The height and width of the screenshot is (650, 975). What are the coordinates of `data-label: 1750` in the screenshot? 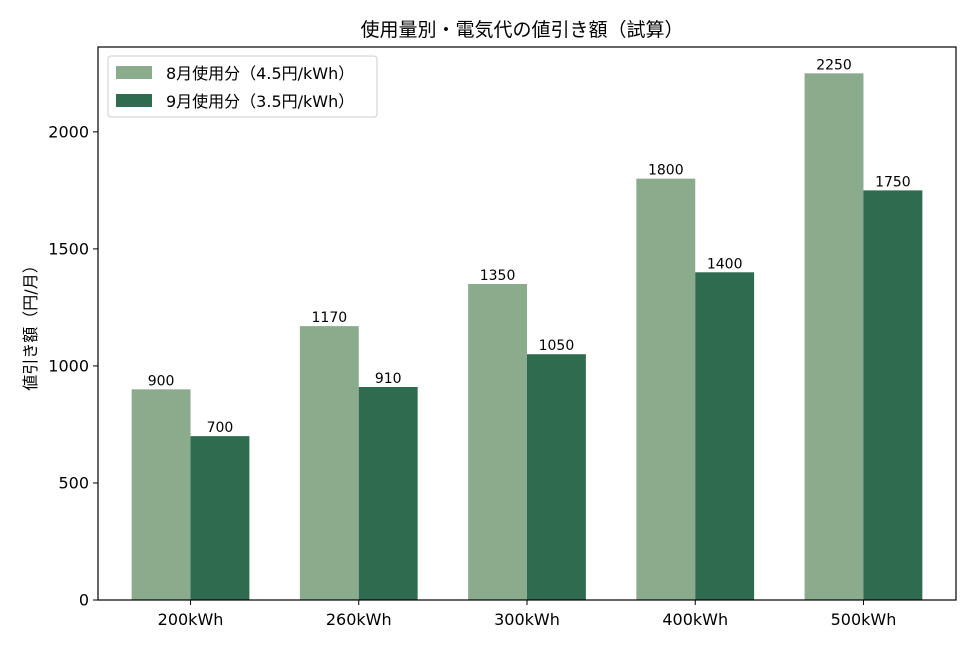 It's located at (893, 182).